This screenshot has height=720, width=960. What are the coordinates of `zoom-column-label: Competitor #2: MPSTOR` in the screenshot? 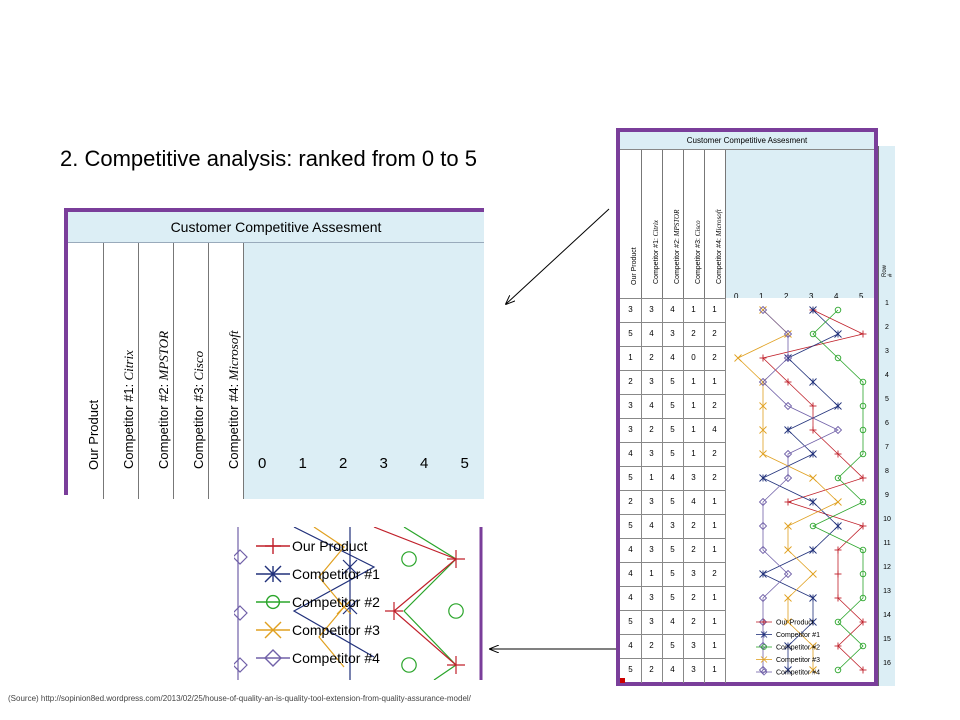 It's located at (164, 400).